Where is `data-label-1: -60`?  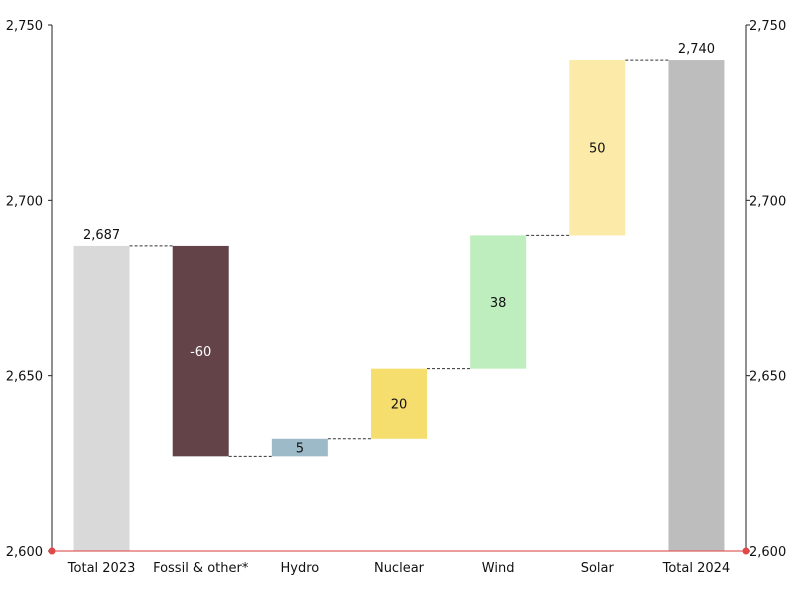 data-label-1: -60 is located at coordinates (200, 352).